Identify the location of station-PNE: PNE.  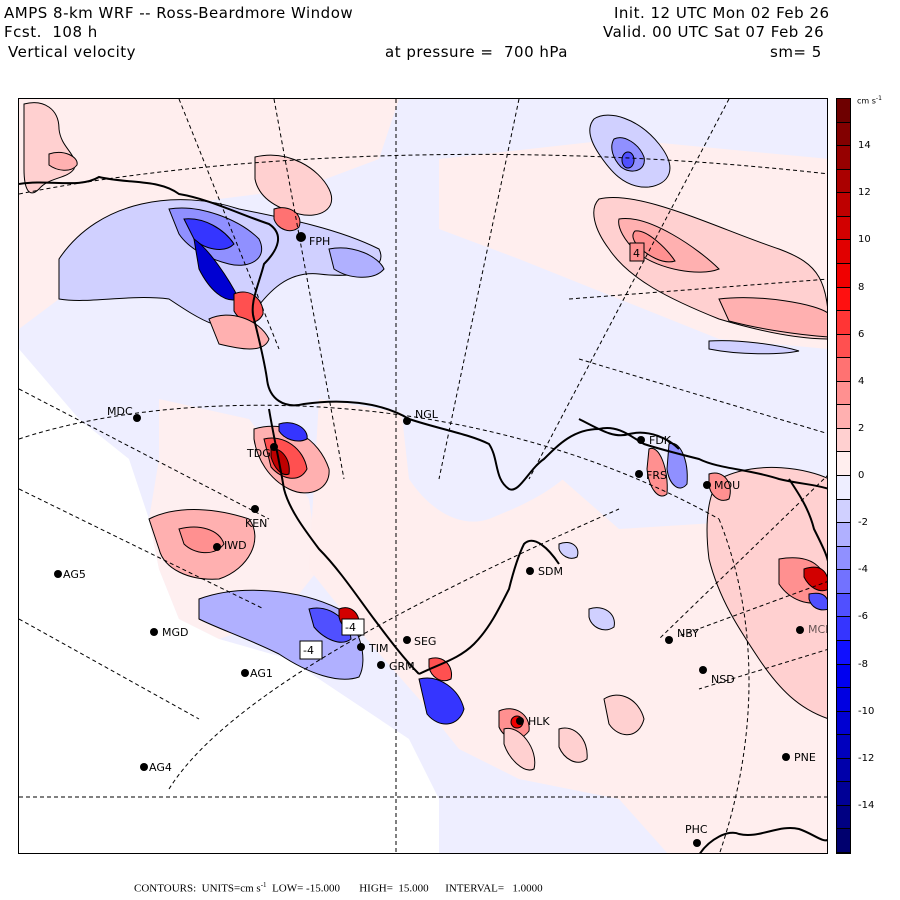
(799, 757).